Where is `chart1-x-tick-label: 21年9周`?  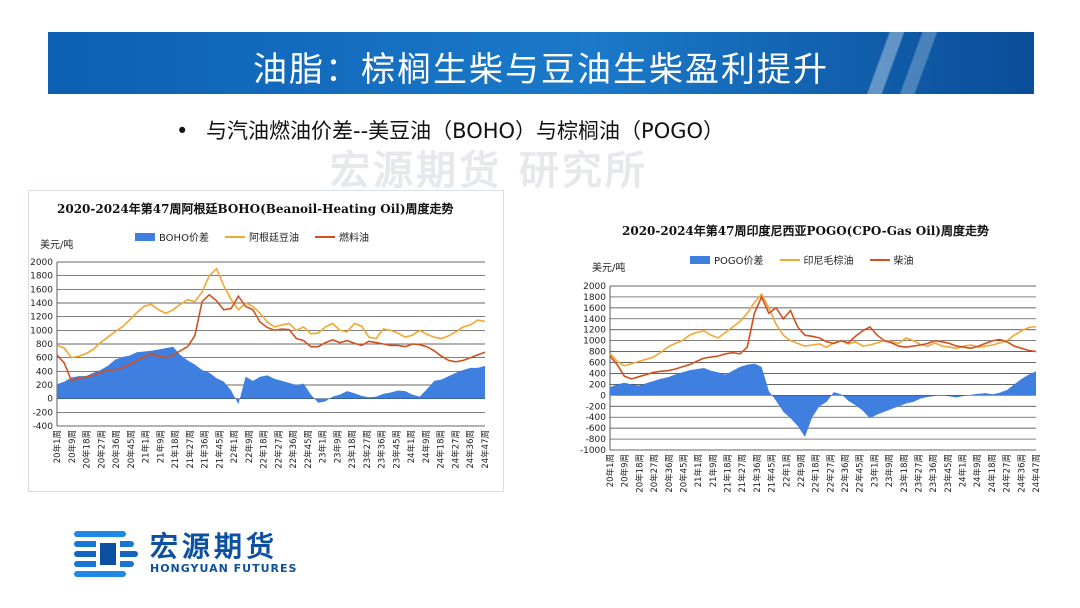 chart1-x-tick-label: 21年9周 is located at coordinates (713, 470).